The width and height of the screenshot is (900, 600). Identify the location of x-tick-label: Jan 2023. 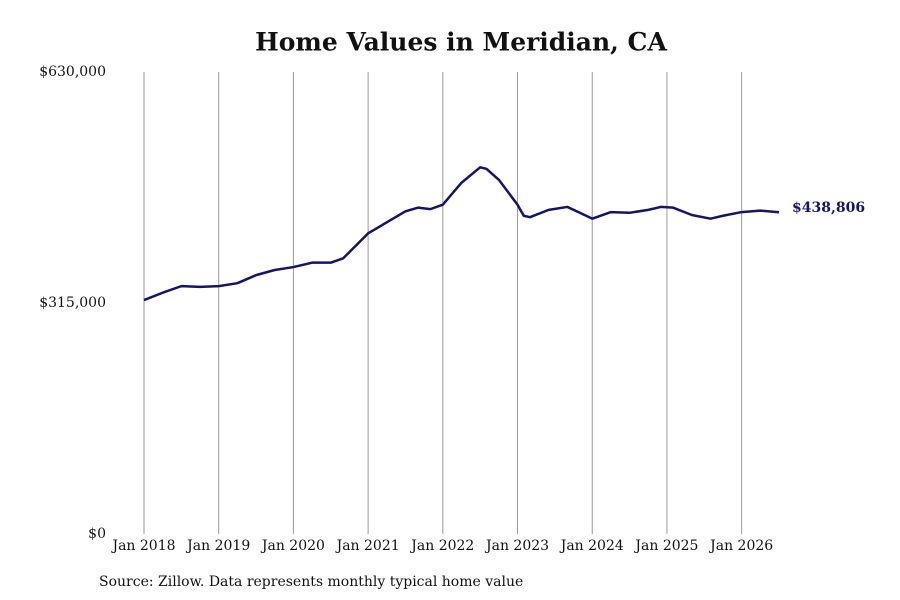
(516, 546).